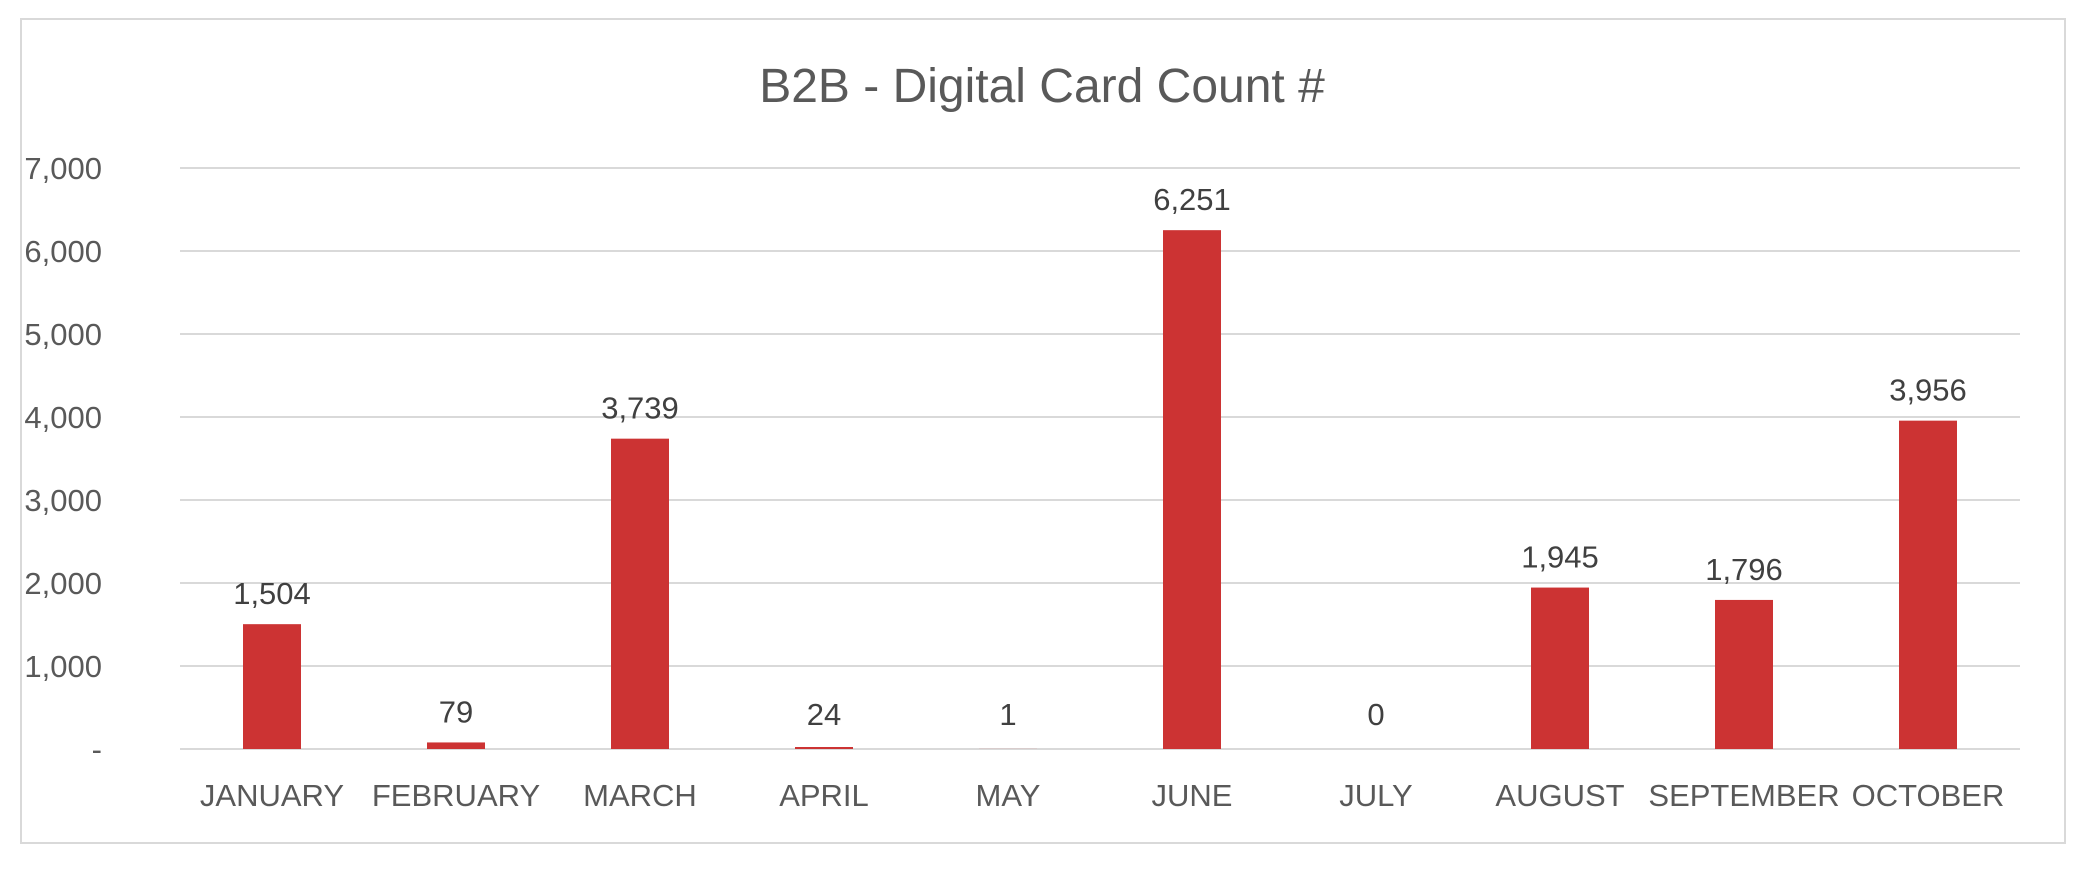 The image size is (2092, 870). Describe the element at coordinates (1192, 199) in the screenshot. I see `data-label: 6,251` at that location.